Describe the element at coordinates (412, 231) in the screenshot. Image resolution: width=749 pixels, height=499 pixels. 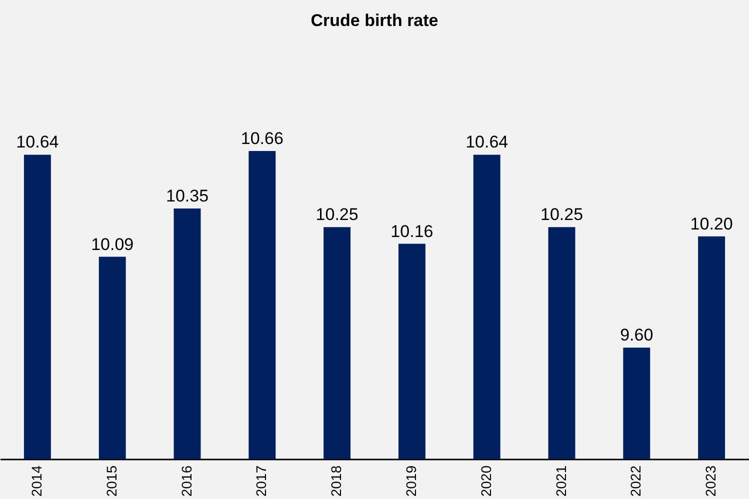
I see `data-label: 10.16` at that location.